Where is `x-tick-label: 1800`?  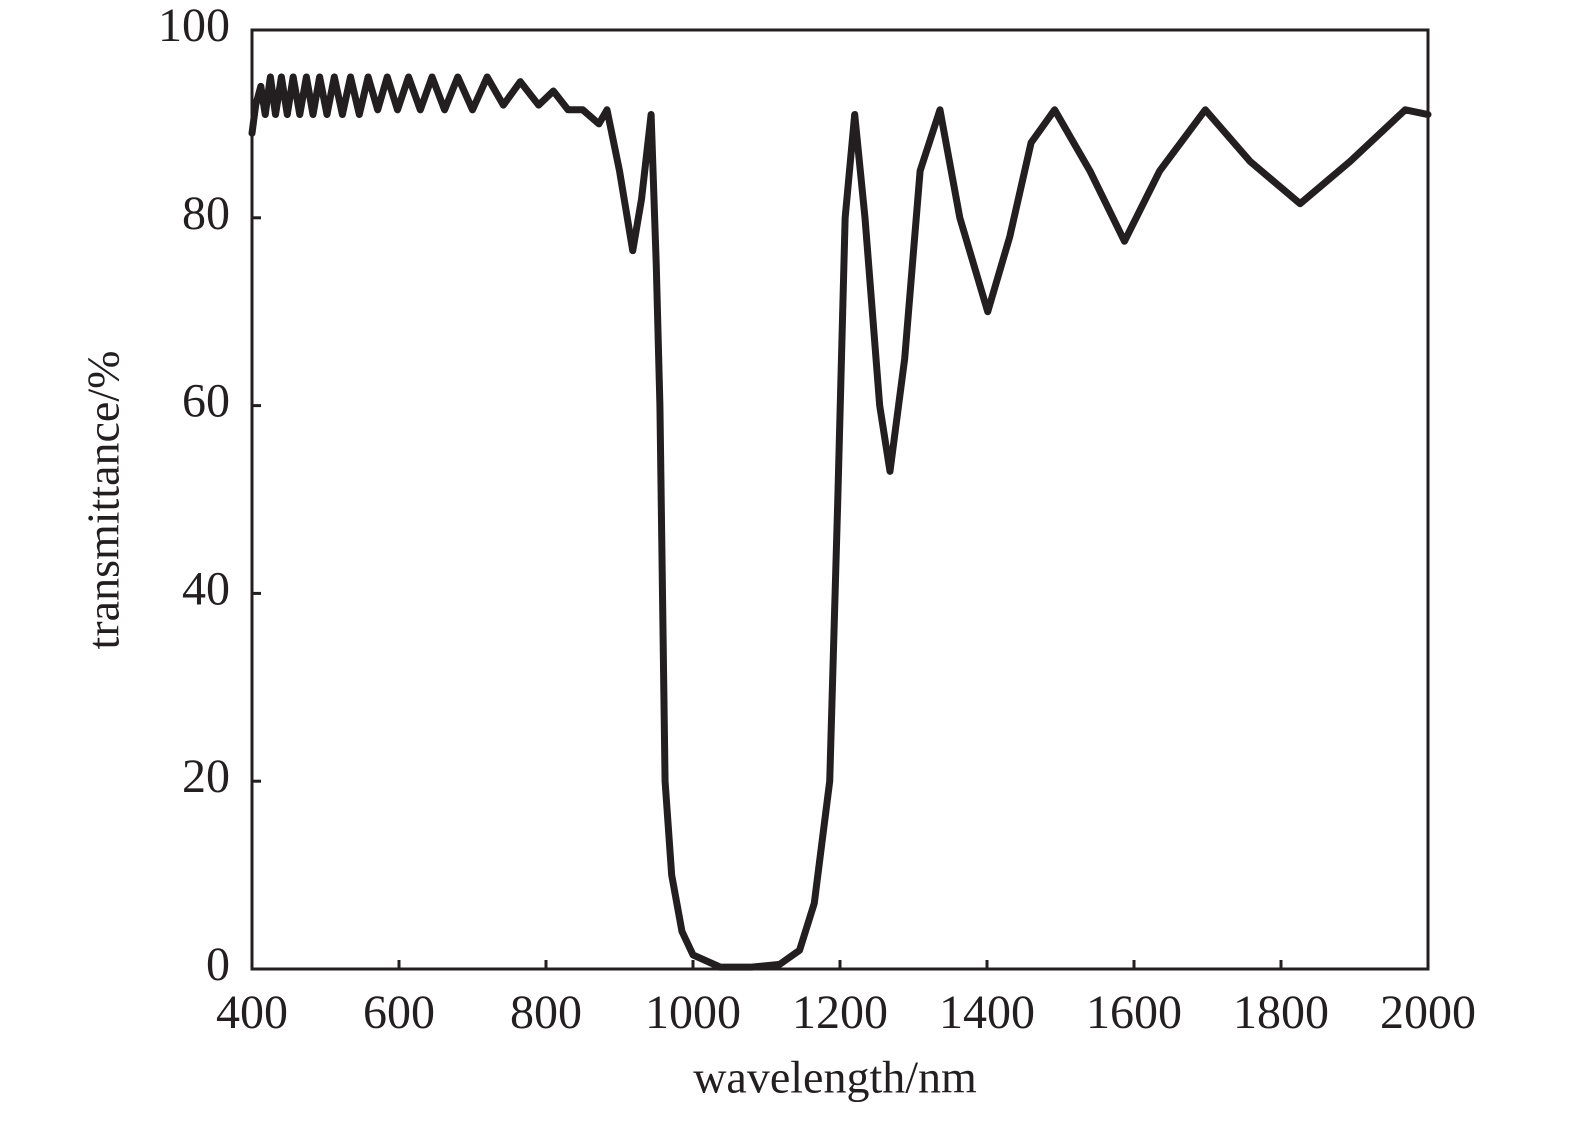
x-tick-label: 1800 is located at coordinates (1281, 1012).